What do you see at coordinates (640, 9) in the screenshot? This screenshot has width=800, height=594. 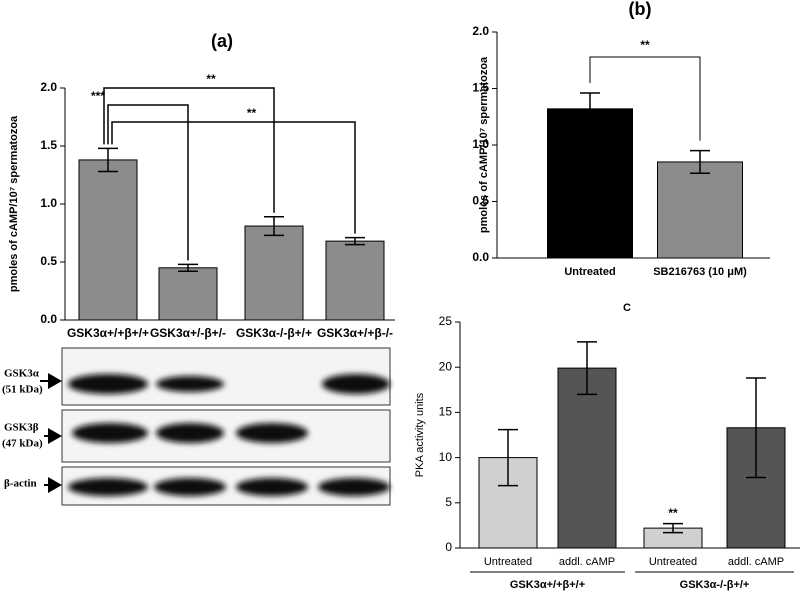 I see `chart-title: (b)` at bounding box center [640, 9].